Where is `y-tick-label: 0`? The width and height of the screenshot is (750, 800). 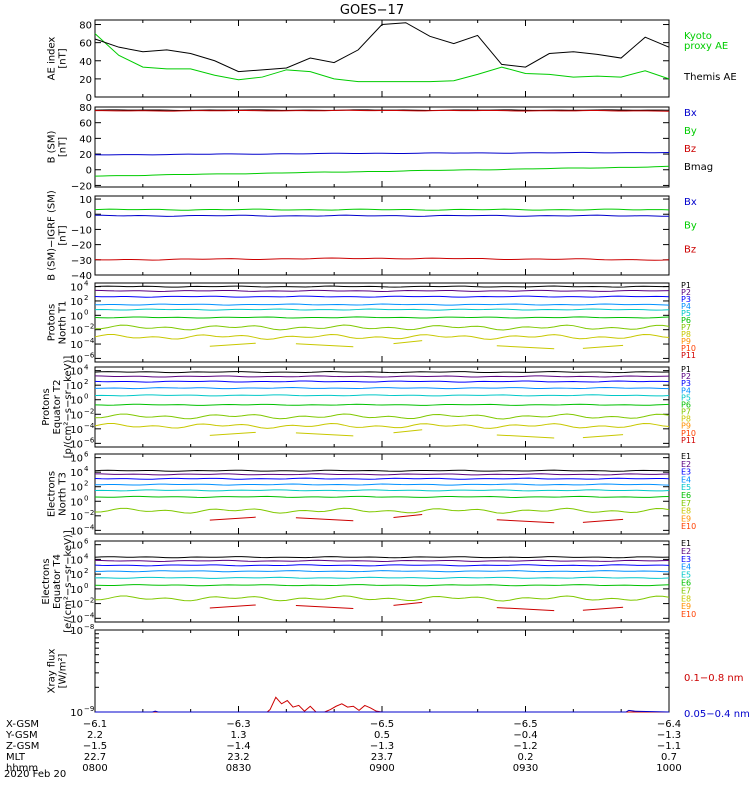
y-tick-label: 0 is located at coordinates (89, 98).